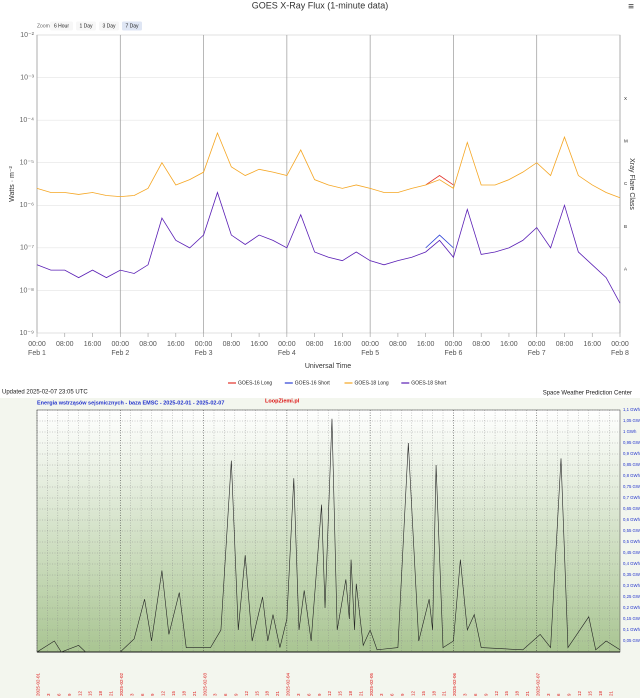  Describe the element at coordinates (625, 98) in the screenshot. I see `flare-class-label: X` at that location.